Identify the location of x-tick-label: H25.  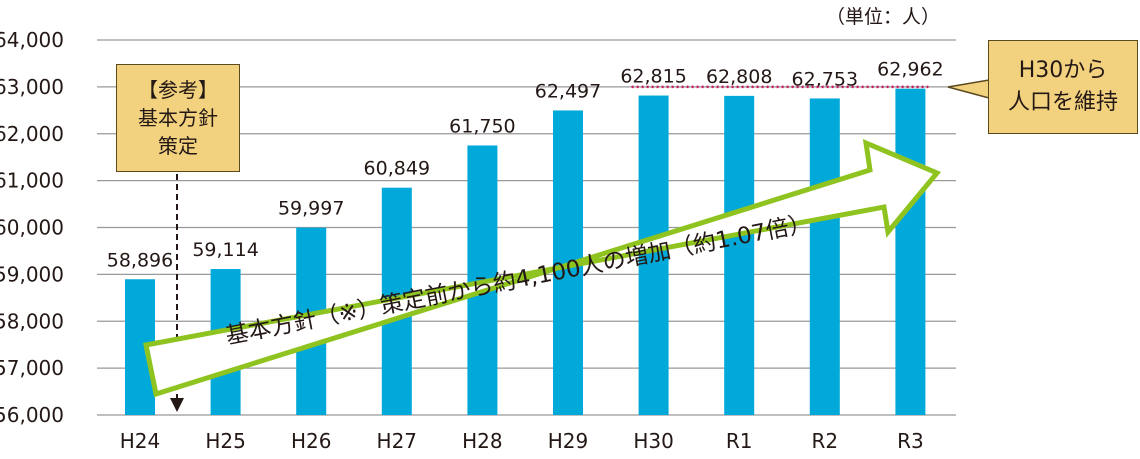
(225, 441).